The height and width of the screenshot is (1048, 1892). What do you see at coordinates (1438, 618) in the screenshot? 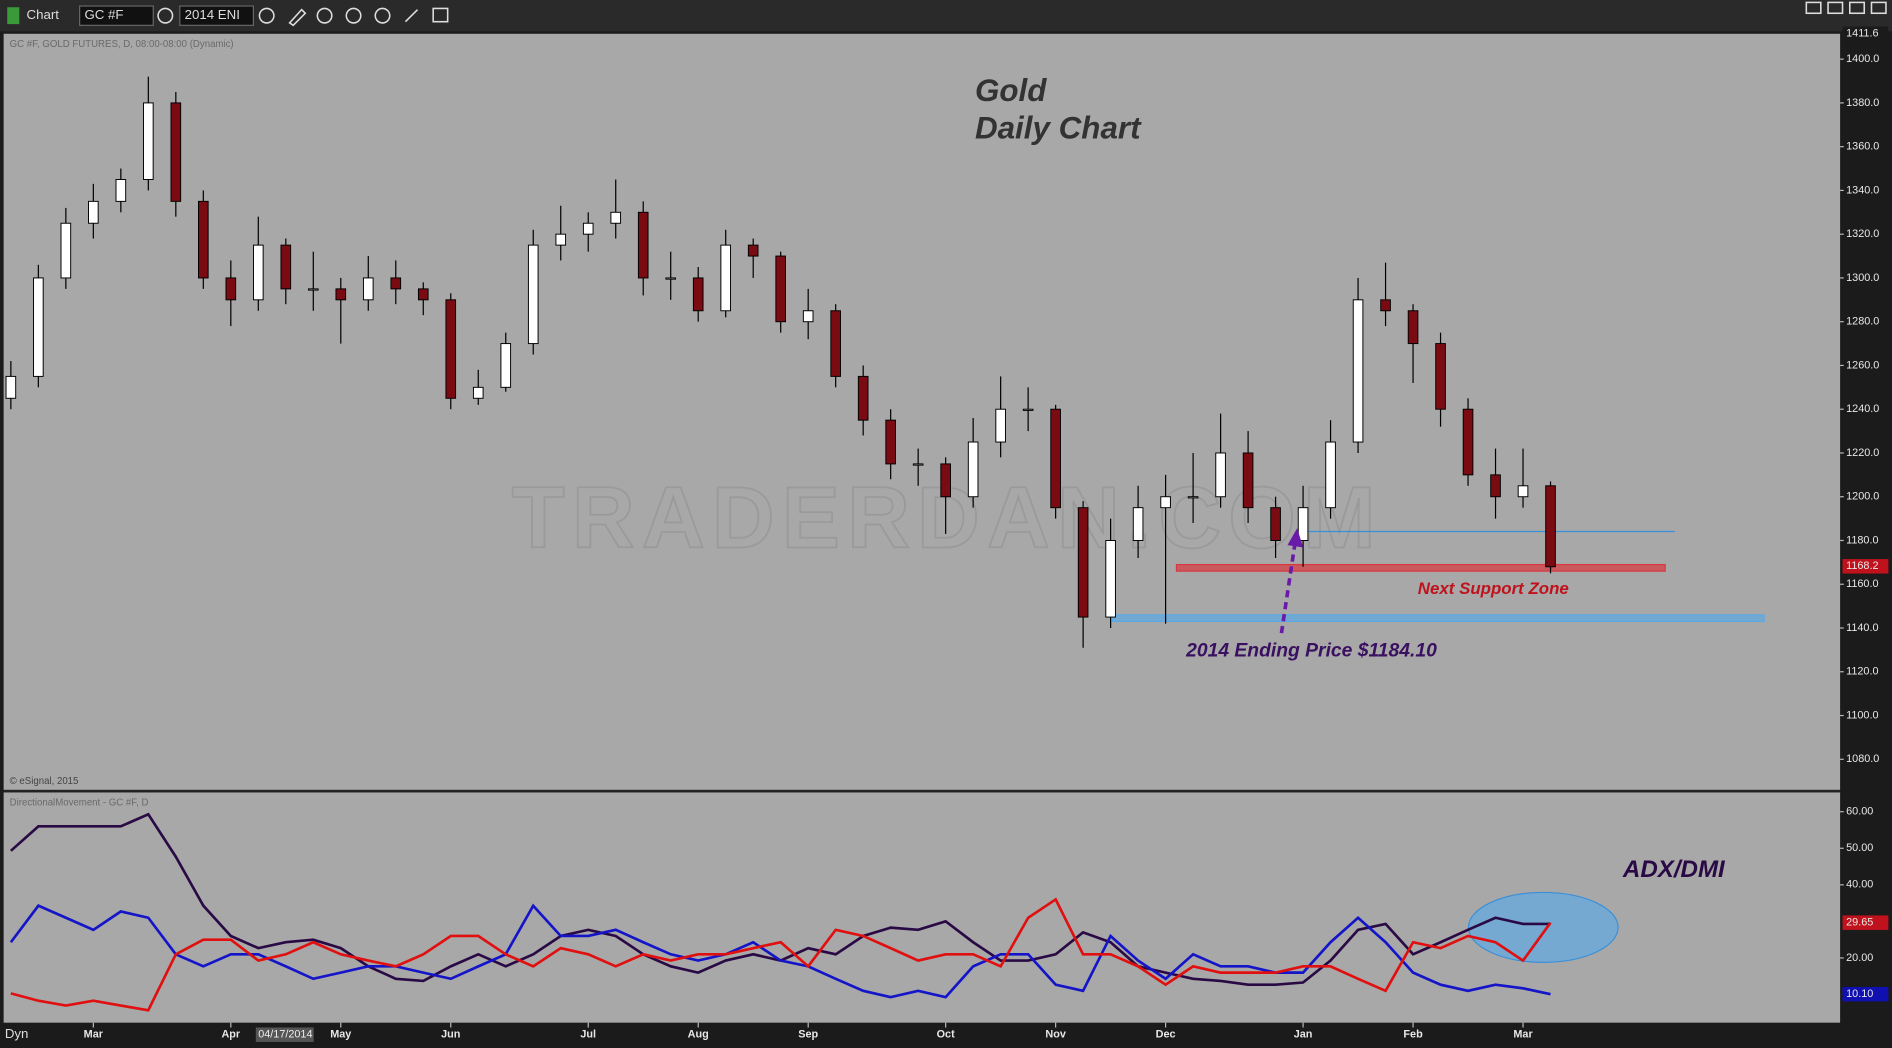
I see `support-zone` at bounding box center [1438, 618].